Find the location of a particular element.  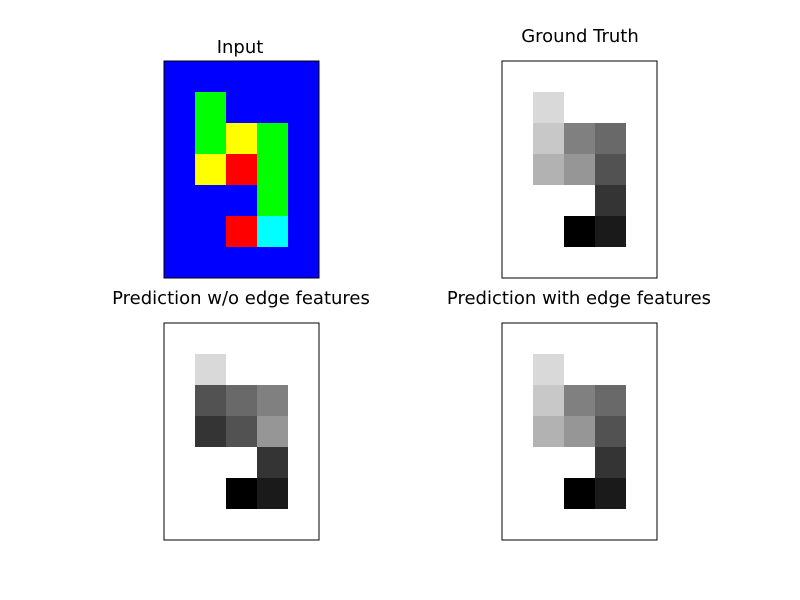

heatmap-cell-r4-c4 is located at coordinates (303, 200).